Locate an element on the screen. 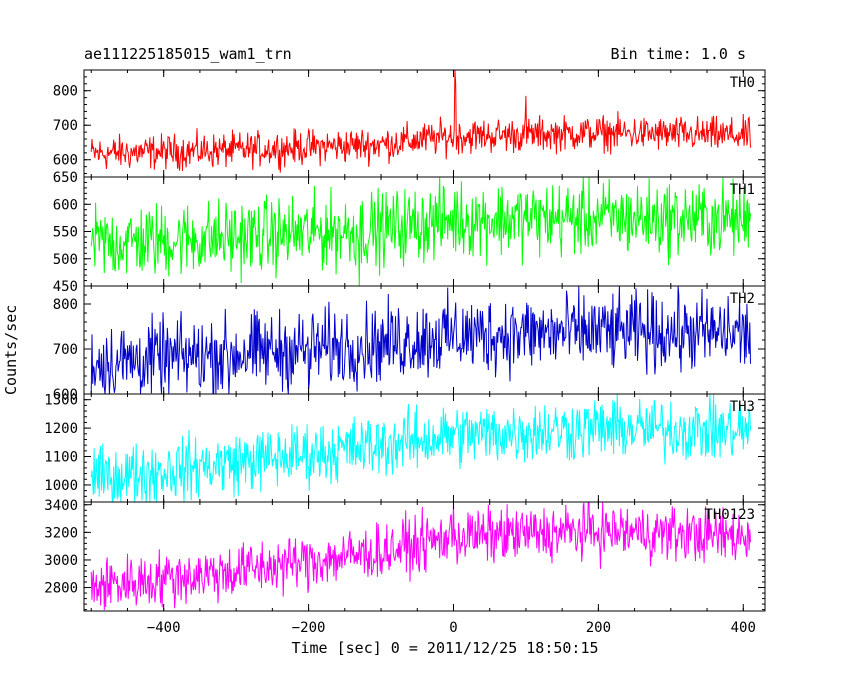 The image size is (850, 680). panel-th0: 600 700 800 TH0 is located at coordinates (409, 123).